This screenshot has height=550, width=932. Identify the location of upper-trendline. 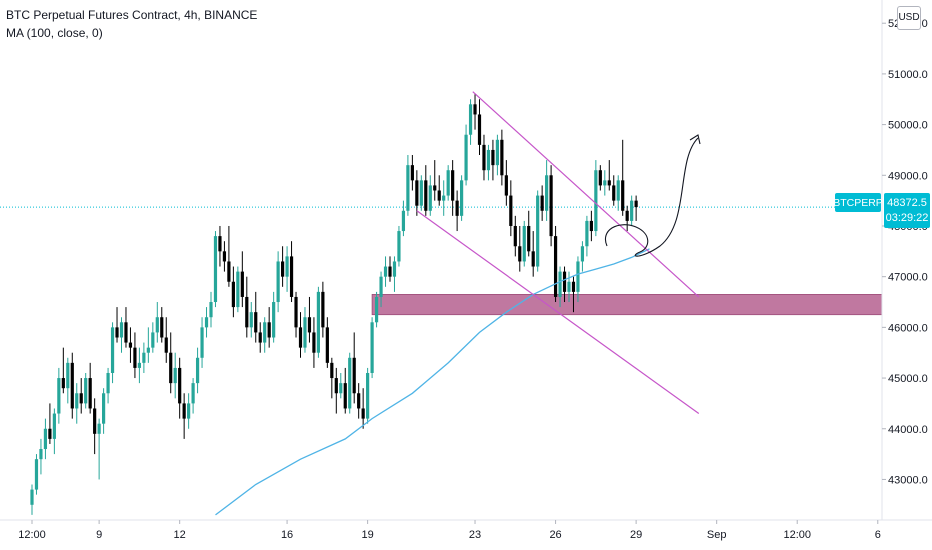
(586, 194).